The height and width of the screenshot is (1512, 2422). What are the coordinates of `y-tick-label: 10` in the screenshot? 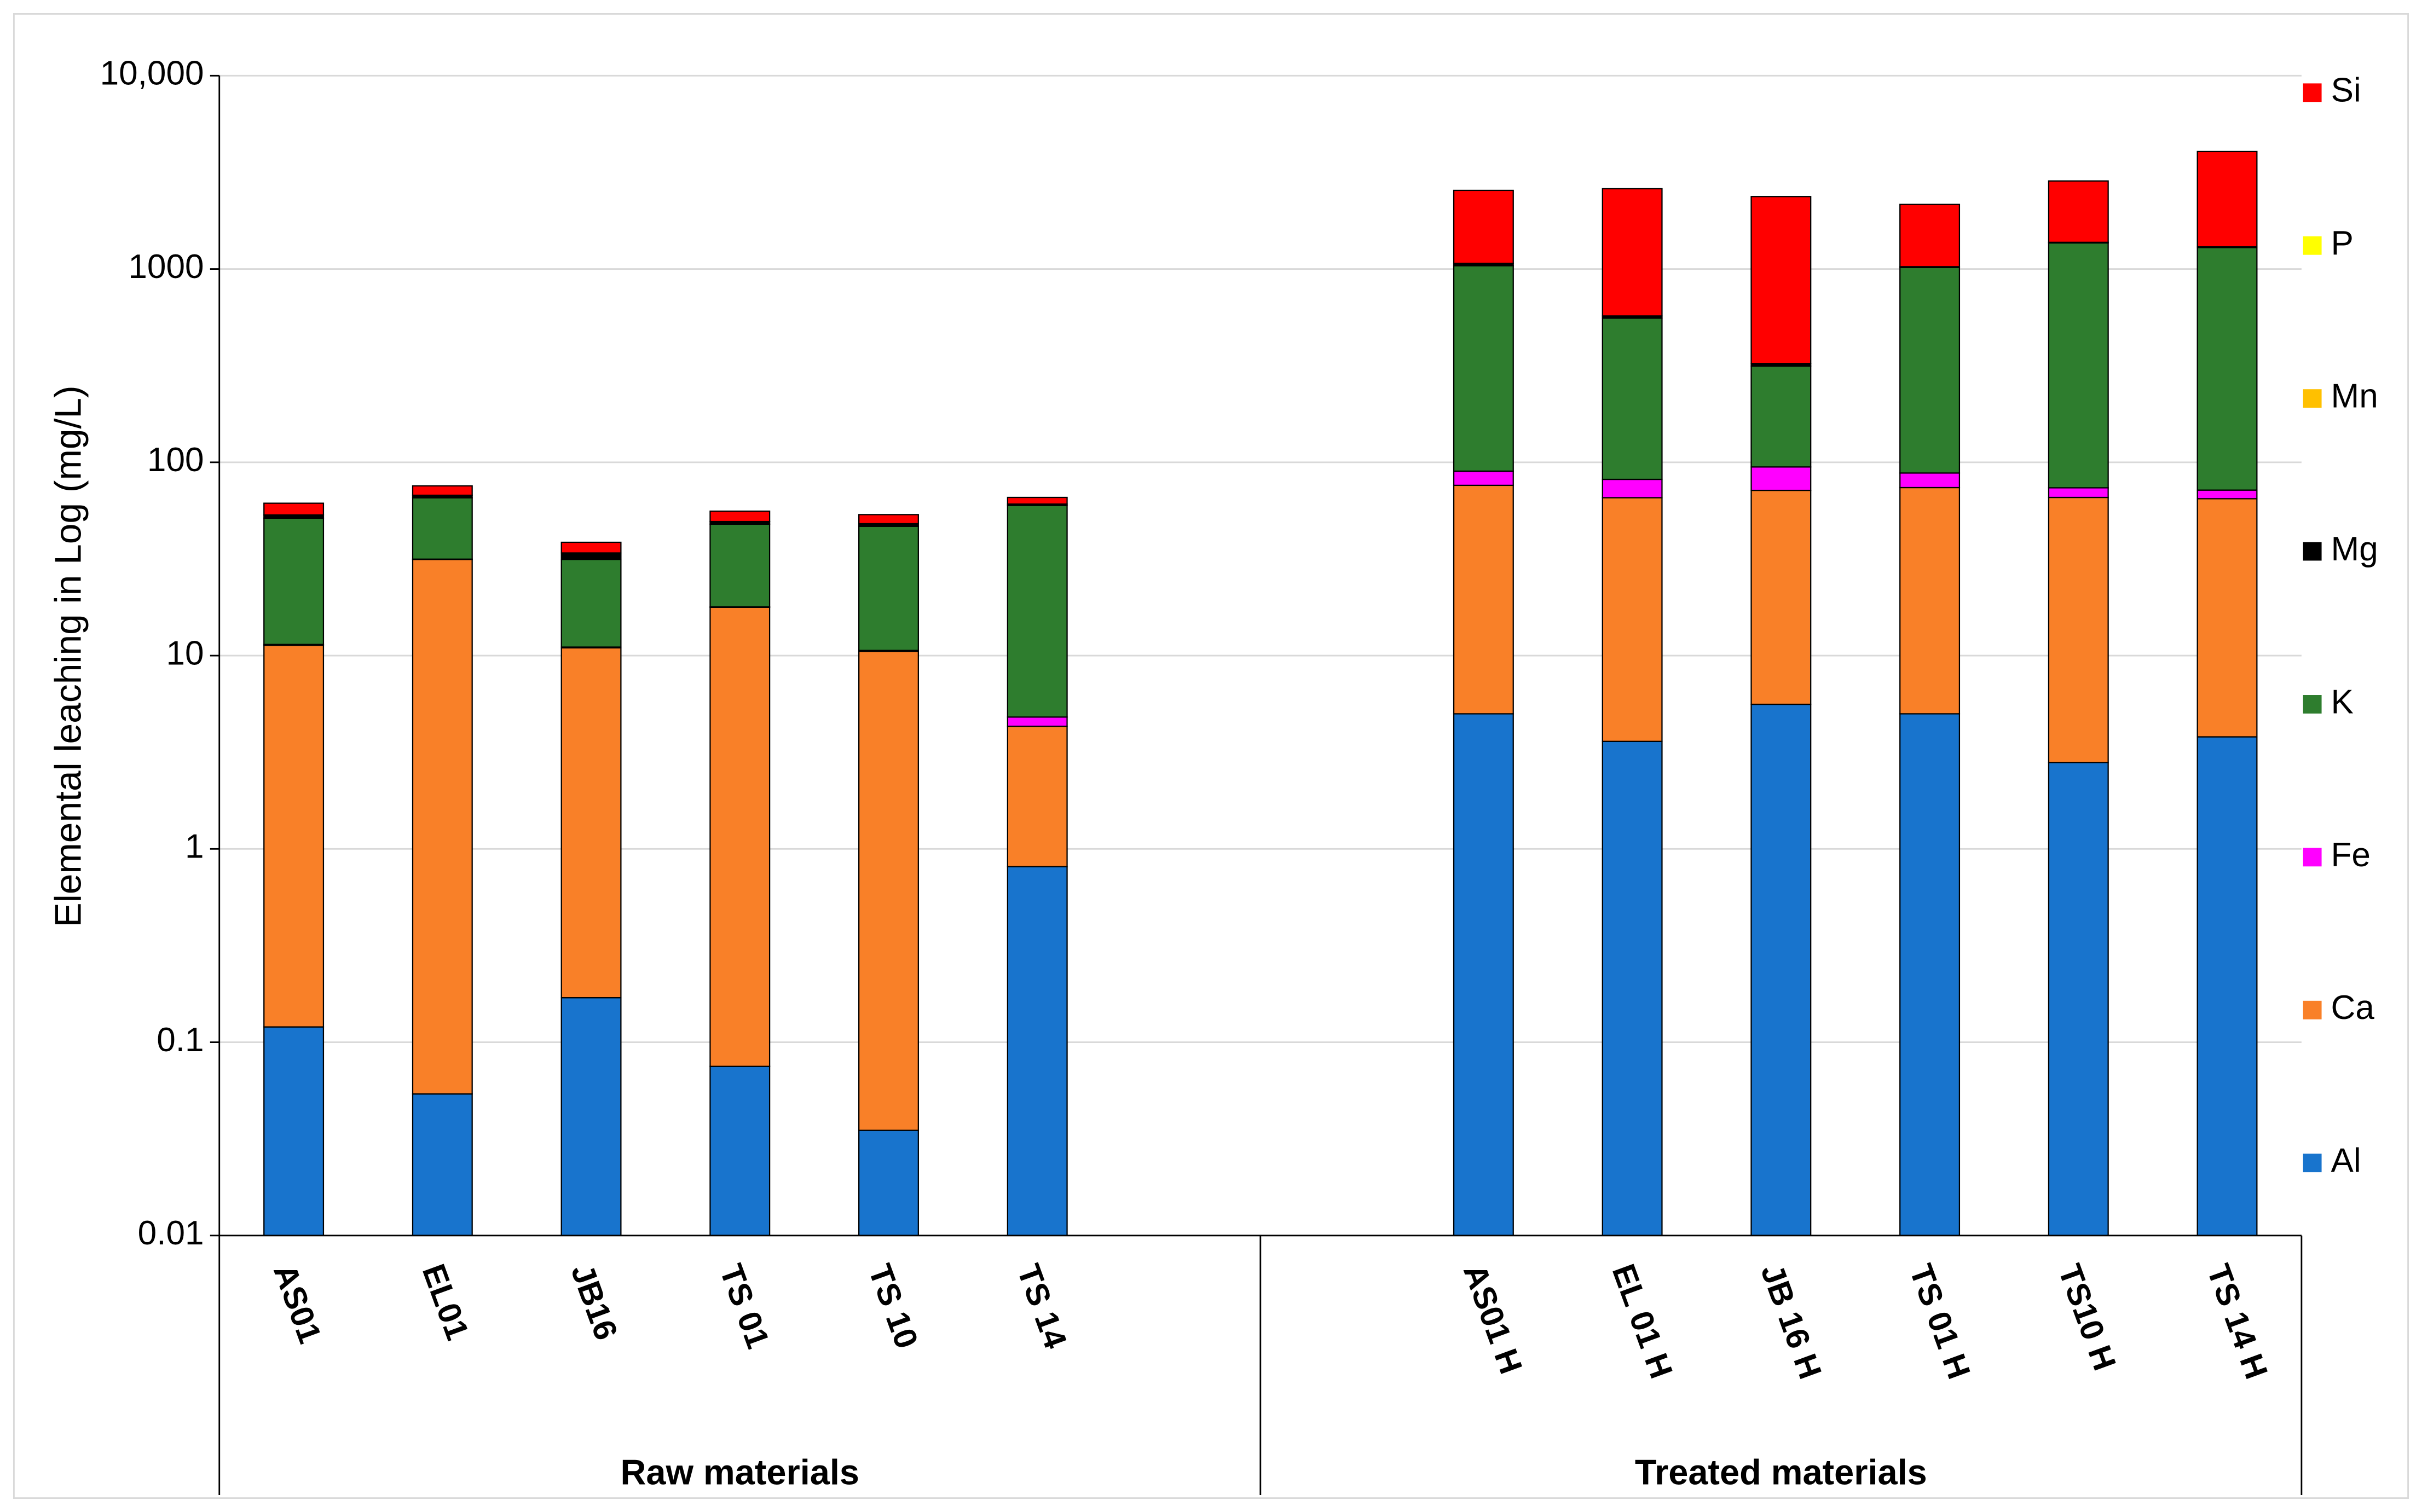 It's located at (185, 653).